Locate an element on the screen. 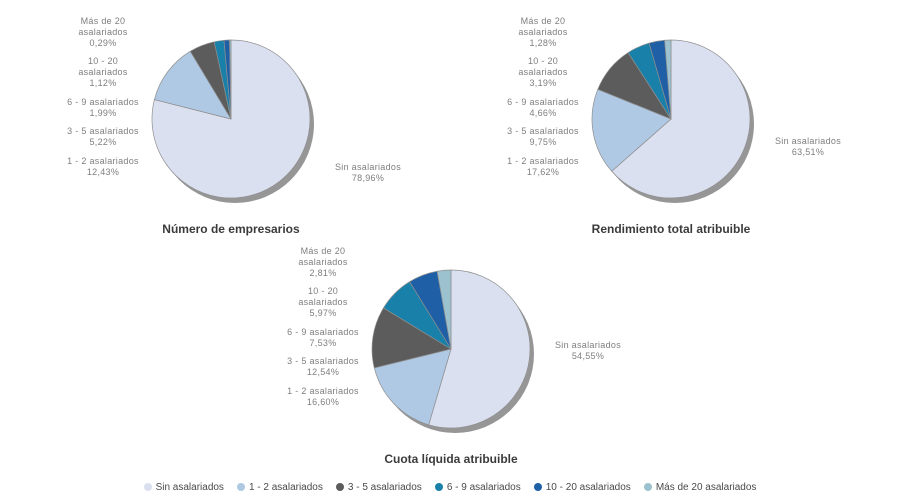 The image size is (900, 500). slice-label-3-5-asalariados: 3 - 5 asalariados 9,75% is located at coordinates (543, 137).